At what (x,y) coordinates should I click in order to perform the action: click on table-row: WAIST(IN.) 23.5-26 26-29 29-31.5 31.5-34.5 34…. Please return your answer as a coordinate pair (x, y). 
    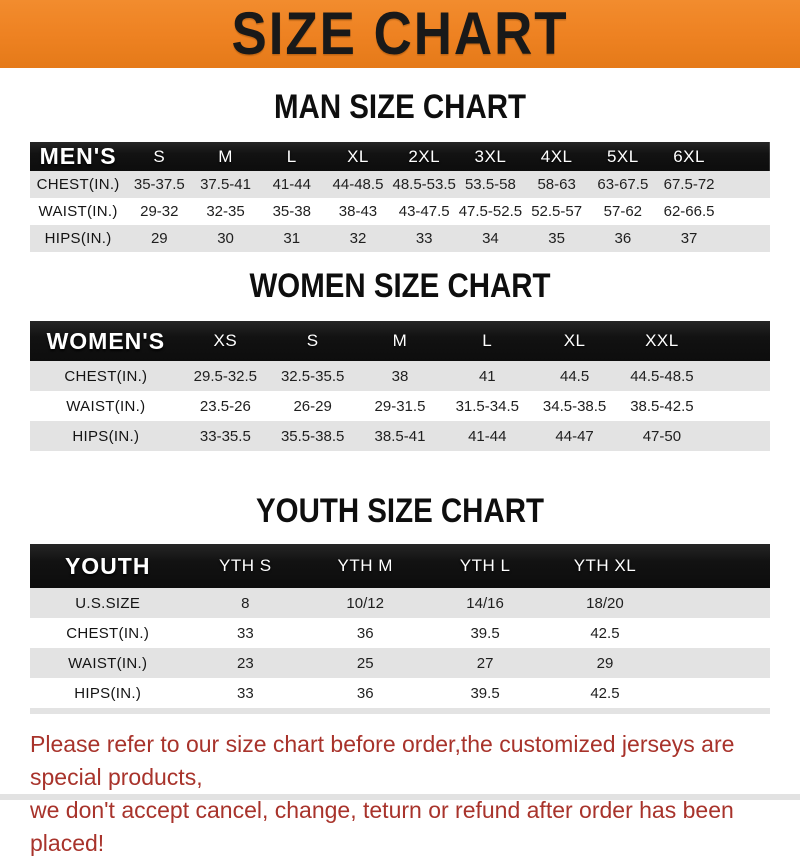
    Looking at the image, I should click on (400, 406).